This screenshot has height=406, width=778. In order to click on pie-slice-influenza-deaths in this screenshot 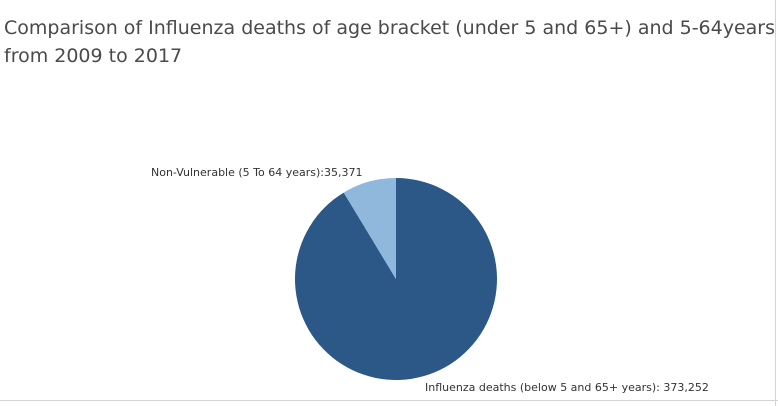, I will do `click(395, 279)`.